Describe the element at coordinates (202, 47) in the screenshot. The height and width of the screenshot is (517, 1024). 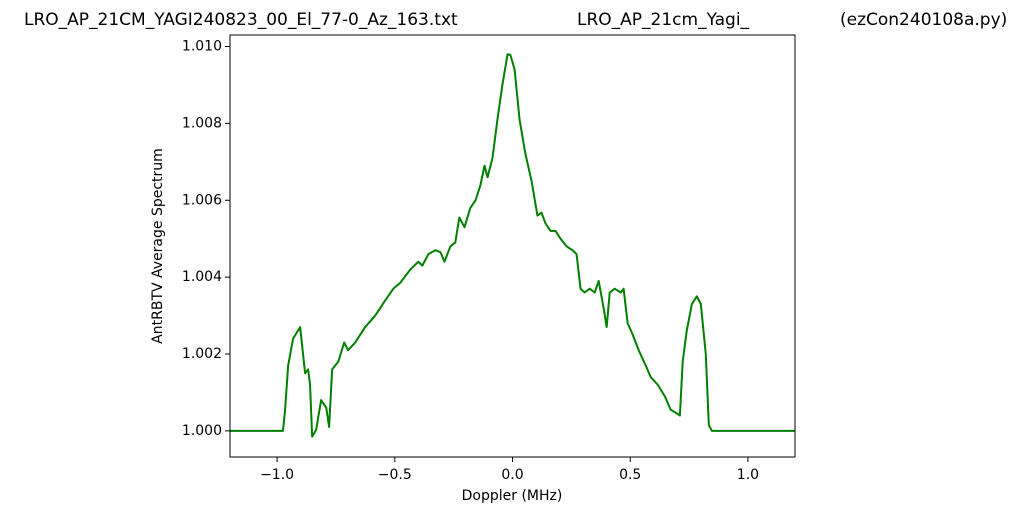
I see `y-tick-label: 1.010` at that location.